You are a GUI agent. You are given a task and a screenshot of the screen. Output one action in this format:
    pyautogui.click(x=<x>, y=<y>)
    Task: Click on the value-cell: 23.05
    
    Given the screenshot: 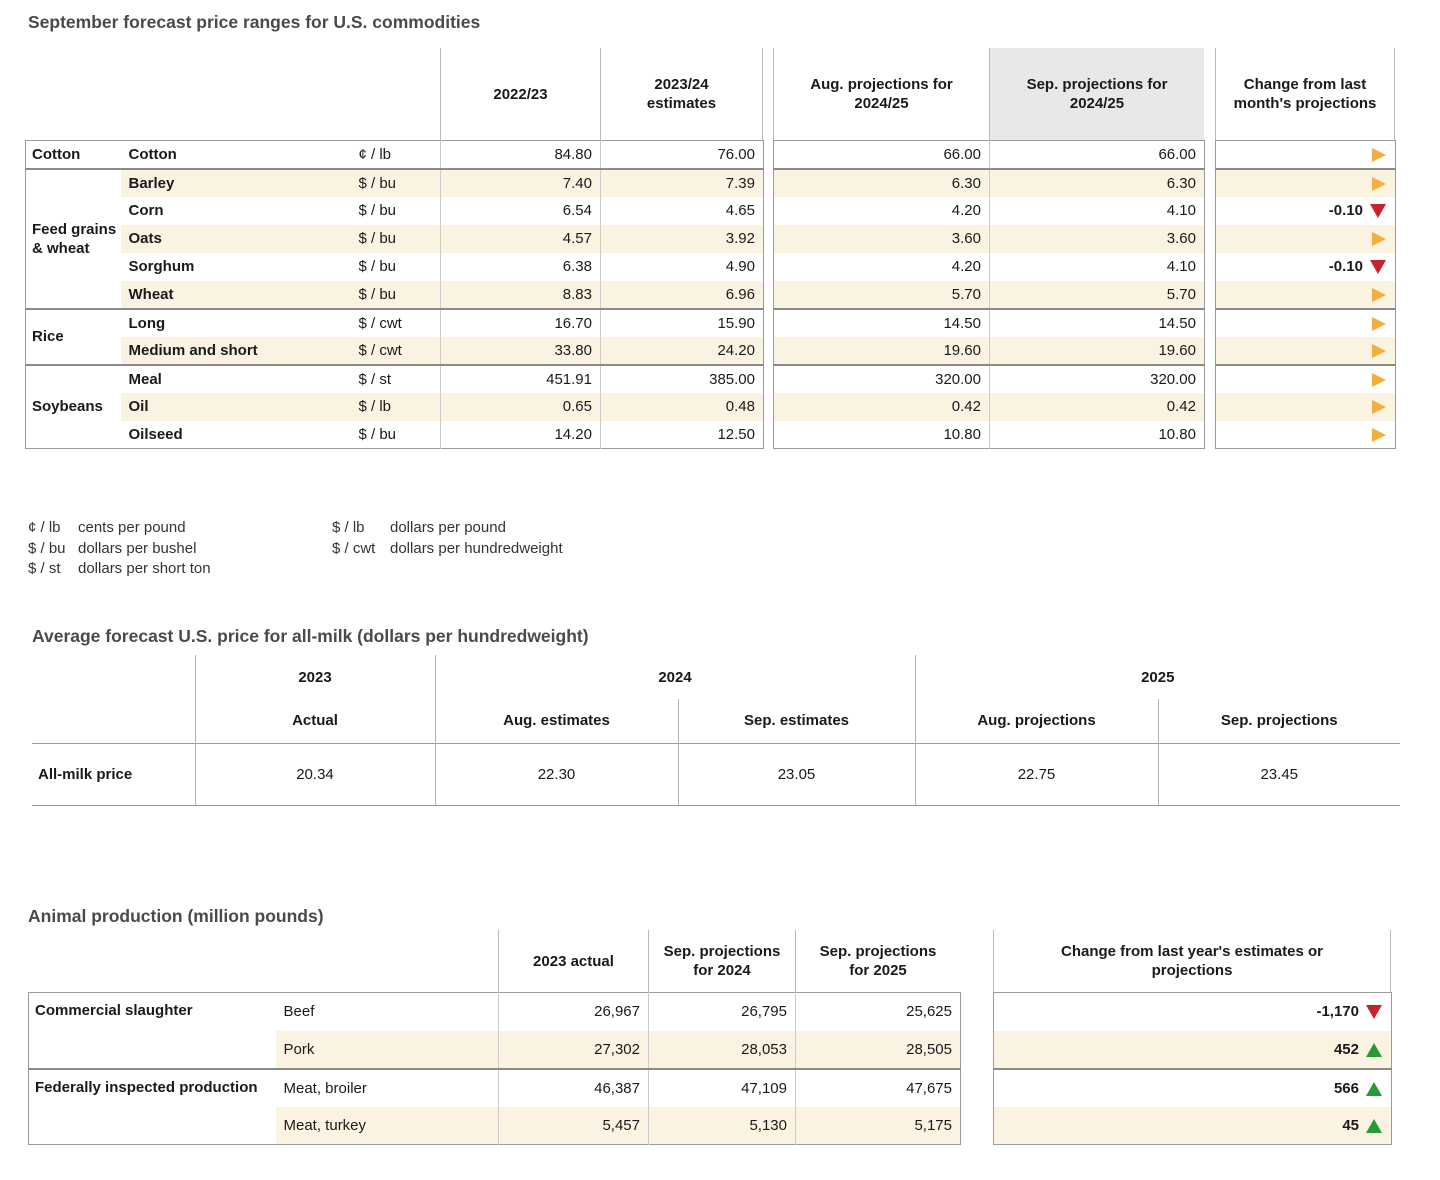 What is the action you would take?
    pyautogui.click(x=796, y=774)
    